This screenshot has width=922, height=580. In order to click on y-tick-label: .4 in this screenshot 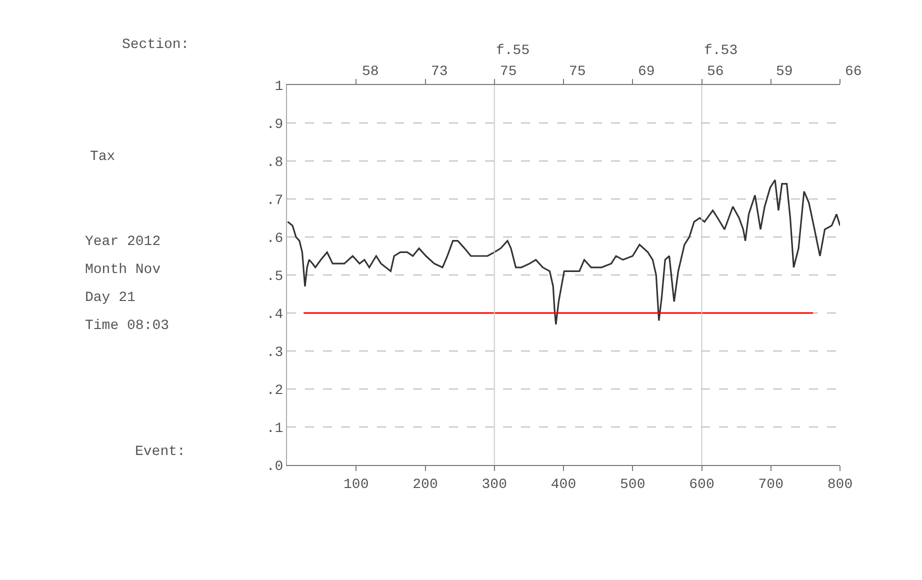, I will do `click(275, 314)`.